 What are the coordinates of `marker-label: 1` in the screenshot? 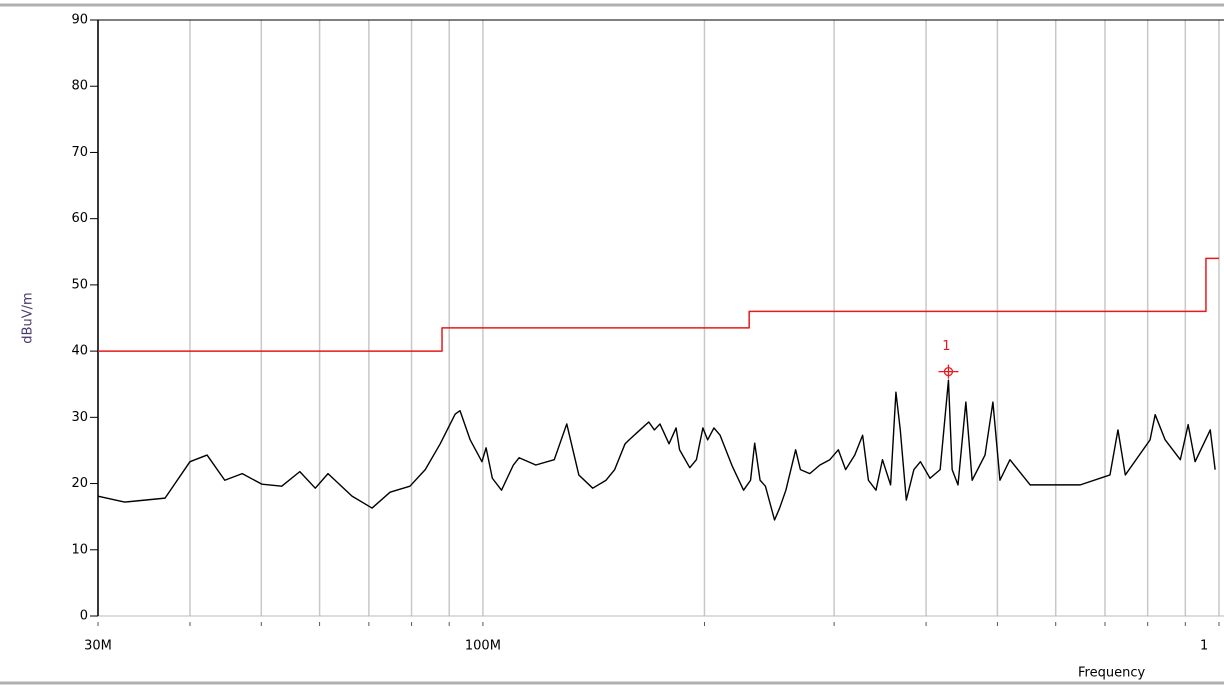 It's located at (946, 346).